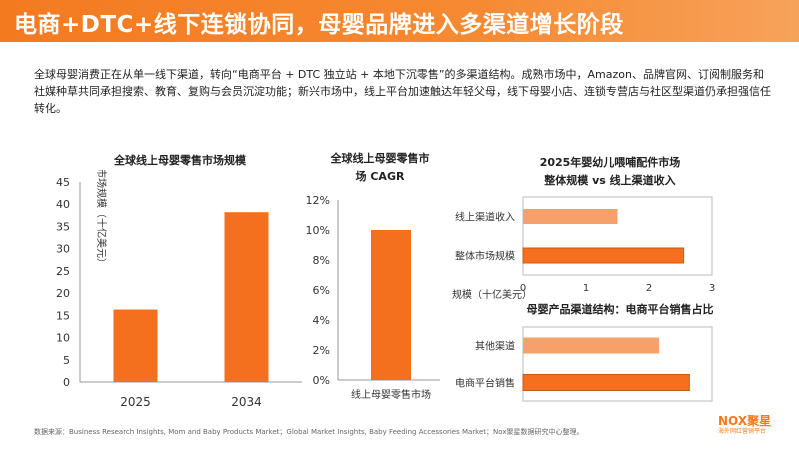  I want to click on chart3-plot-frame, so click(617, 236).